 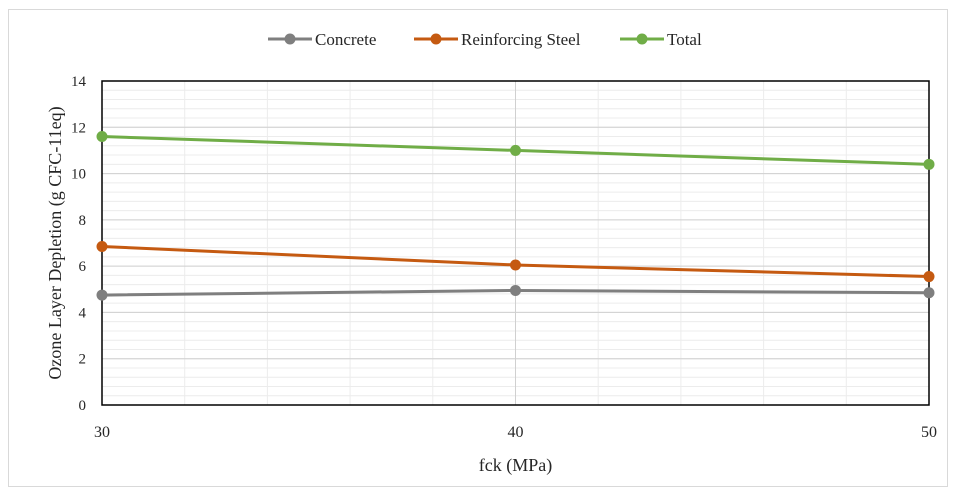 What do you see at coordinates (83, 406) in the screenshot?
I see `y-tick-label: 0` at bounding box center [83, 406].